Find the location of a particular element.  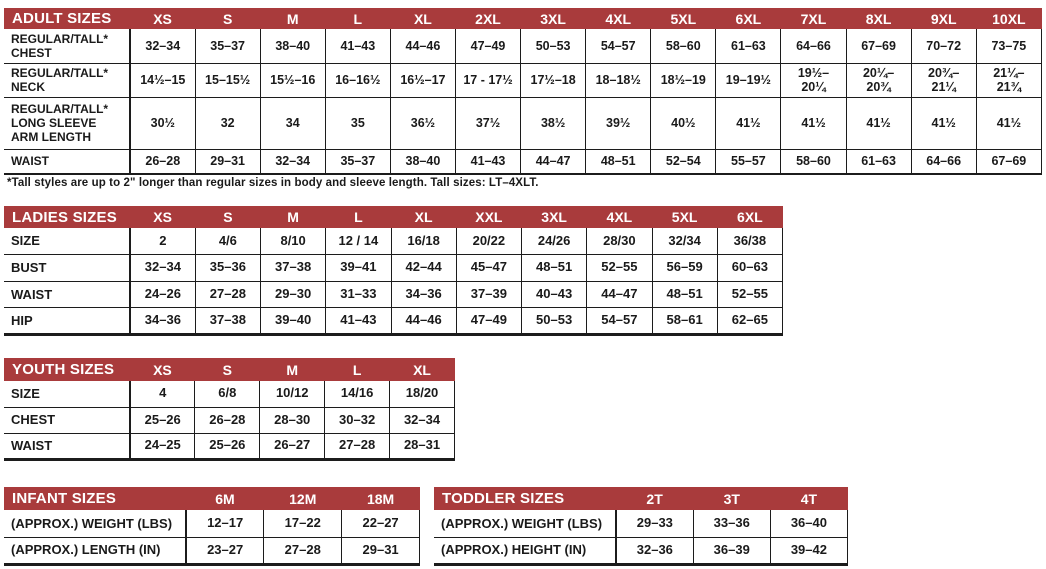

size-cell: 45–47 is located at coordinates (489, 268).